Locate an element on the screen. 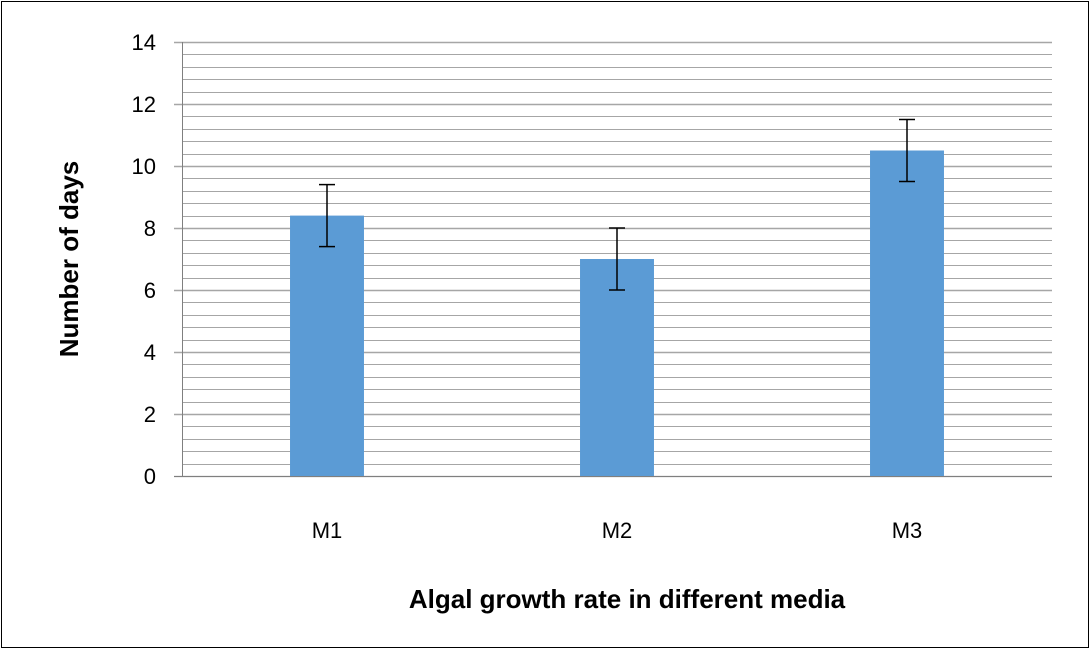  x-axis-title: Algal growth rate in different media is located at coordinates (627, 599).